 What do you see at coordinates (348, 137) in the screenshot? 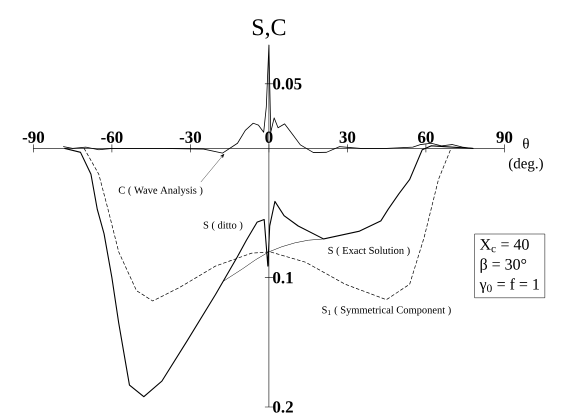
I see `x-tick-label: 30` at bounding box center [348, 137].